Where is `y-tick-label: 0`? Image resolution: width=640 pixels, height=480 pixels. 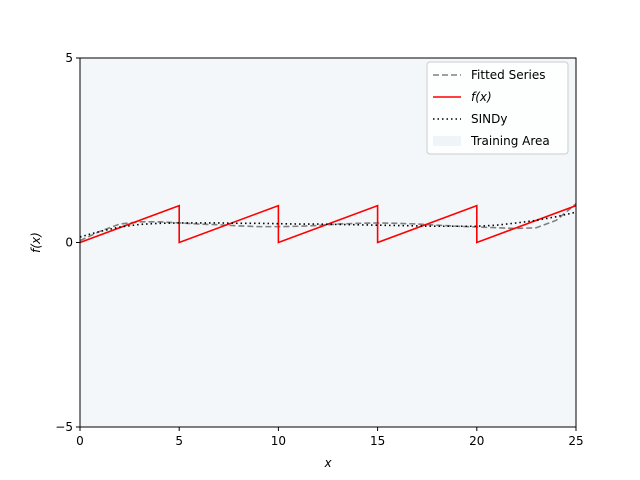
y-tick-label: 0 is located at coordinates (69, 243).